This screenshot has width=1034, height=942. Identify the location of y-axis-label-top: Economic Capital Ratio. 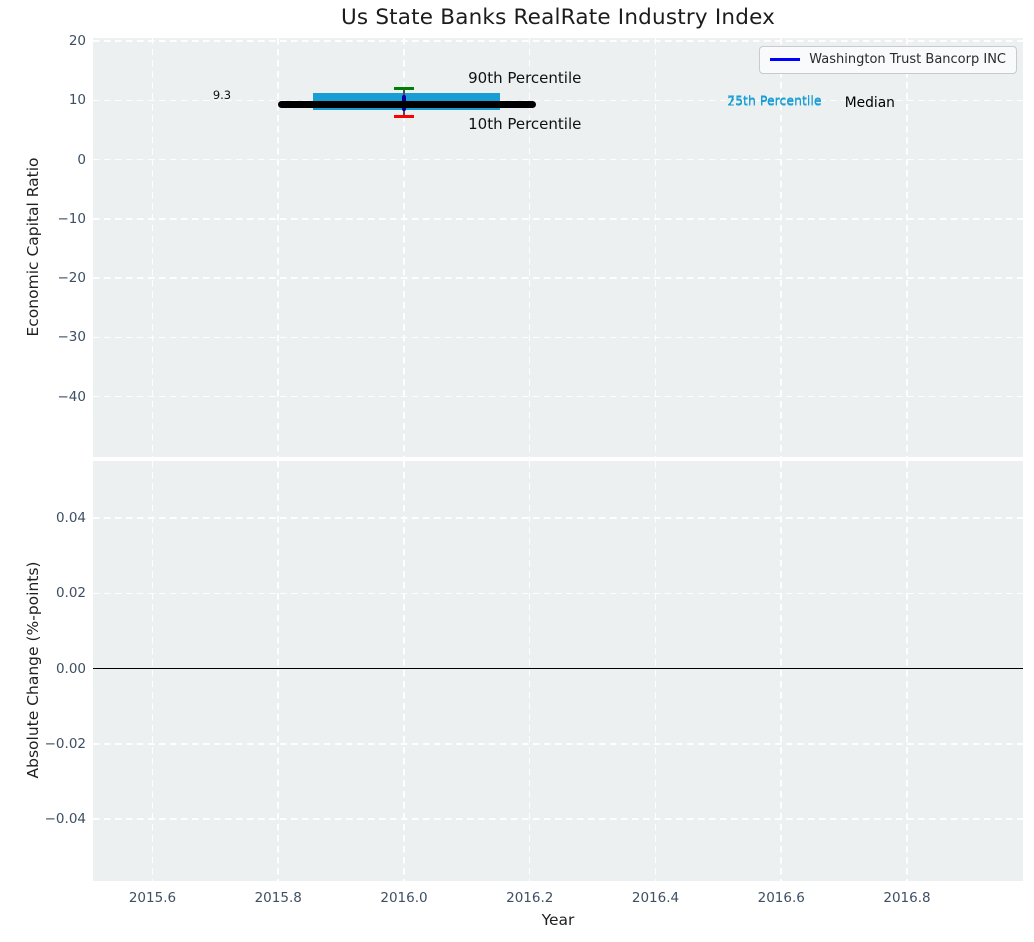
(33, 247).